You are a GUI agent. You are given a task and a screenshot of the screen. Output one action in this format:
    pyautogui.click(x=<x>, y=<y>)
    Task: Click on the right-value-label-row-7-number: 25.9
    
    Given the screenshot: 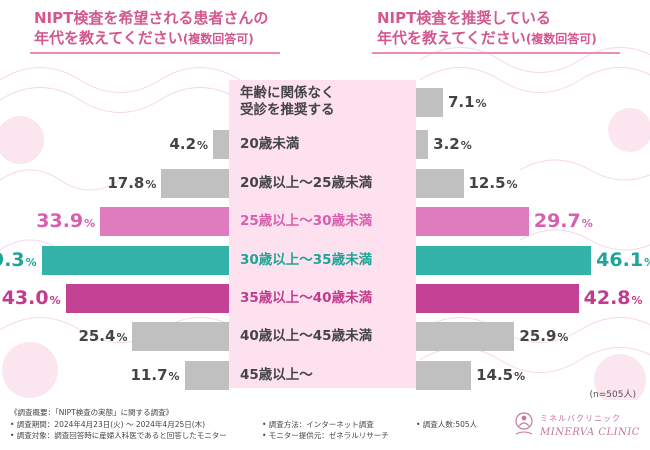 What is the action you would take?
    pyautogui.click(x=538, y=336)
    